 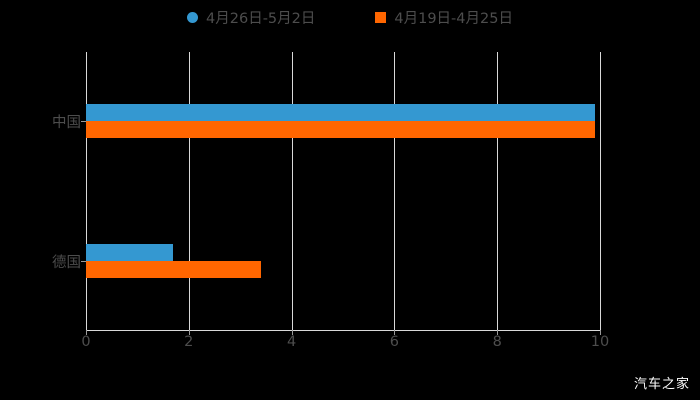 What do you see at coordinates (453, 18) in the screenshot?
I see `legend-label-series-b: 4月19日-4月25日` at bounding box center [453, 18].